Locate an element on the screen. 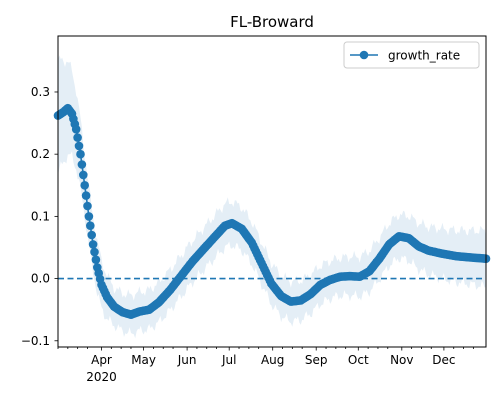 This screenshot has width=500, height=400. x-tick-label: Aug is located at coordinates (272, 360).